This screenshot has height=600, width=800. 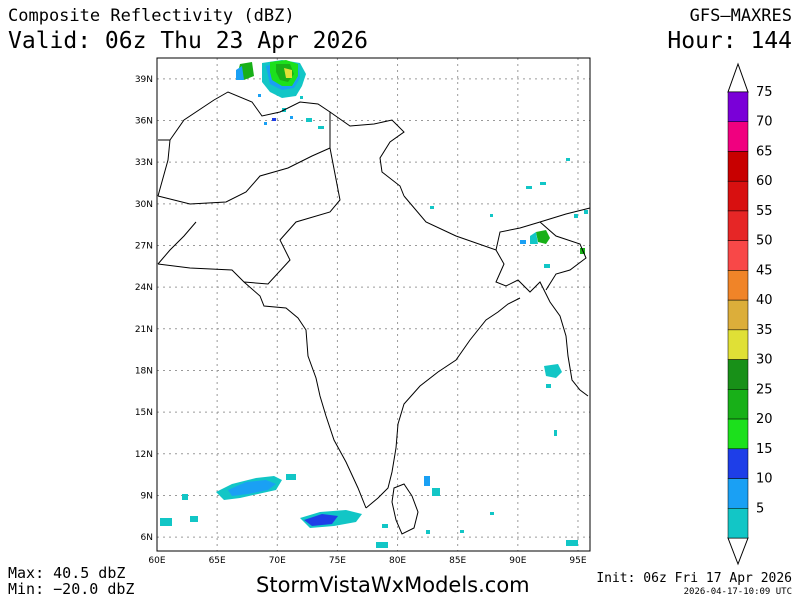 I want to click on legend-label: 20, so click(x=764, y=419).